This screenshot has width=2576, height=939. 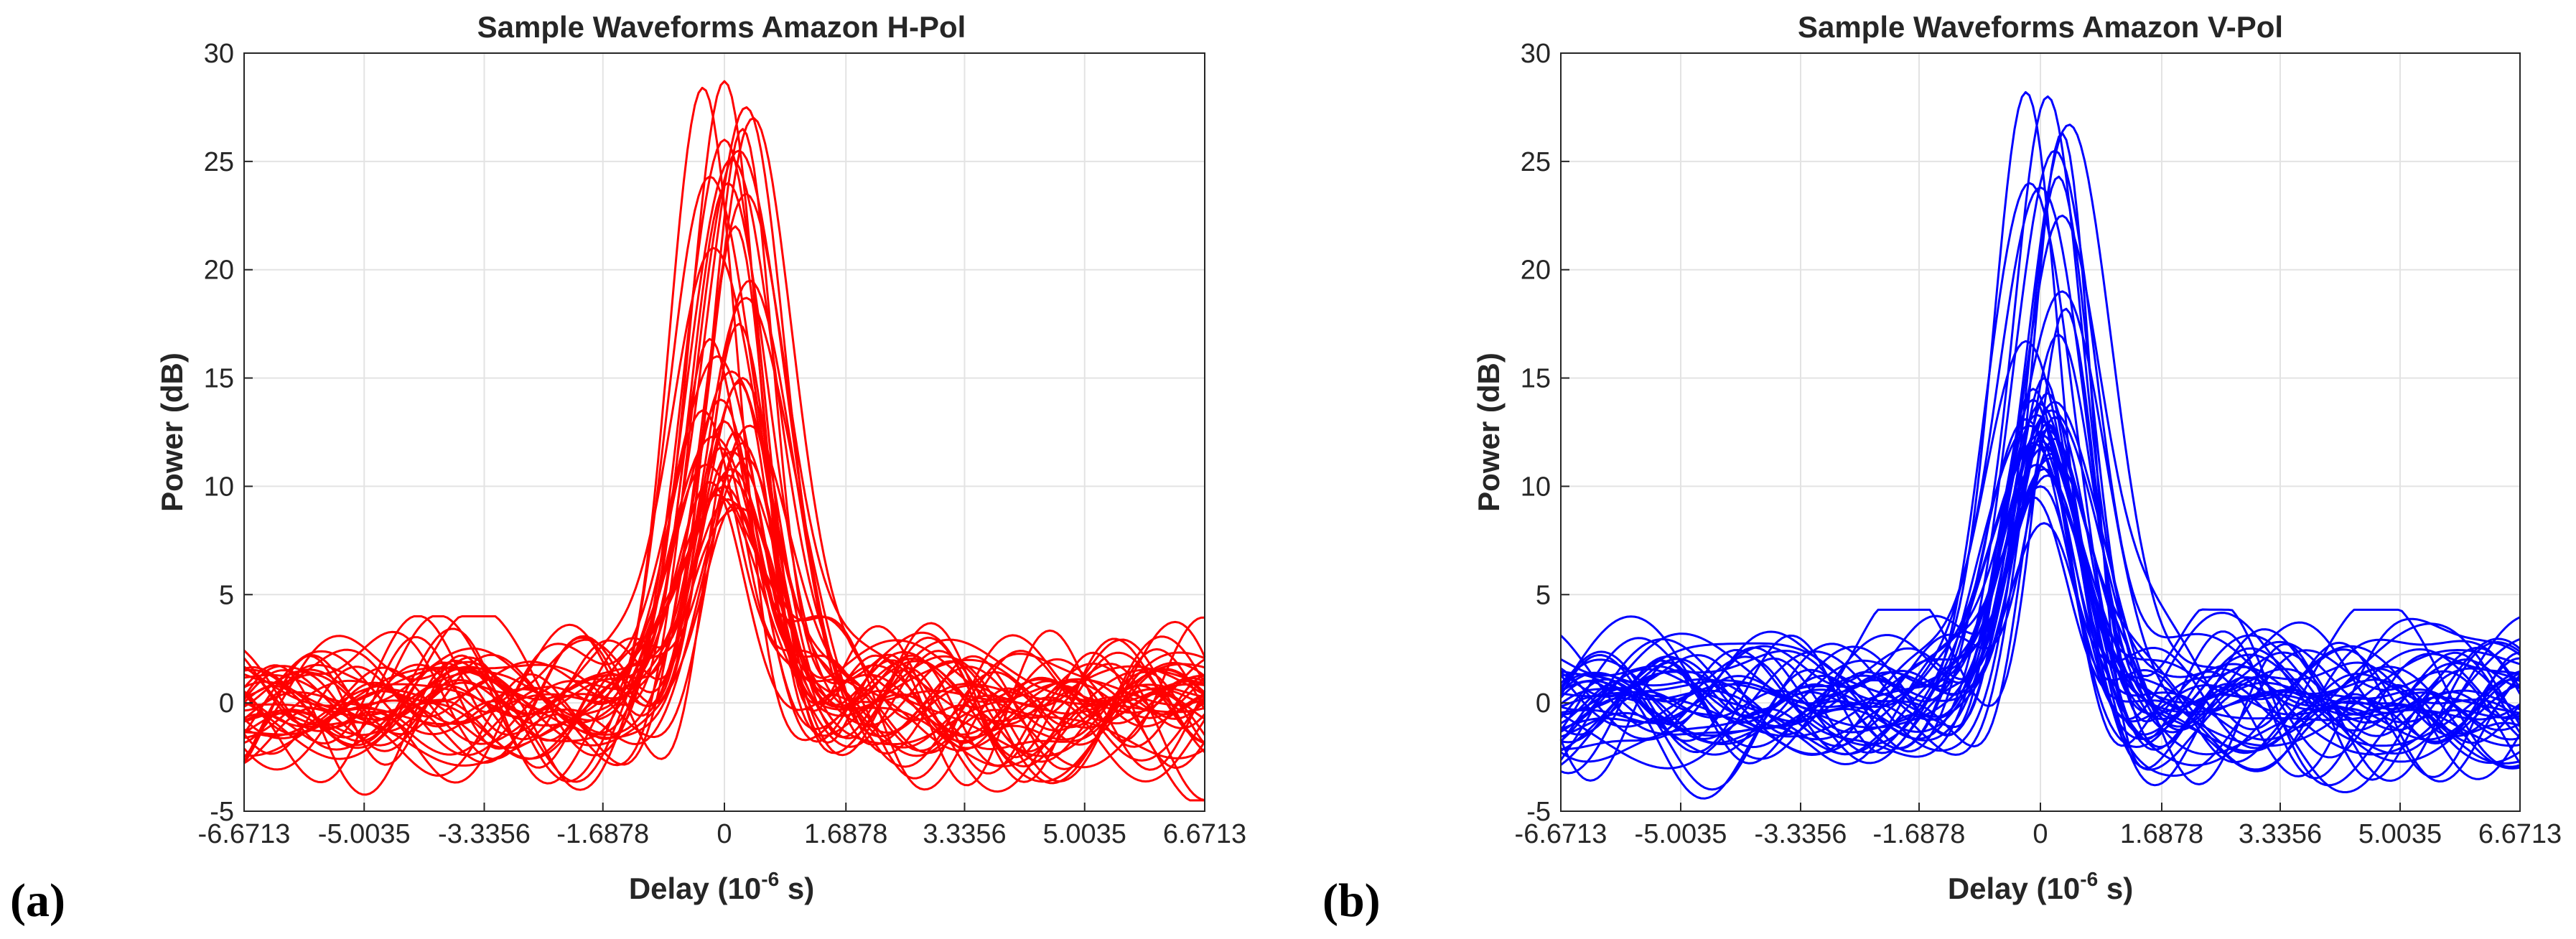 I want to click on panel-label: (a), so click(x=37, y=901).